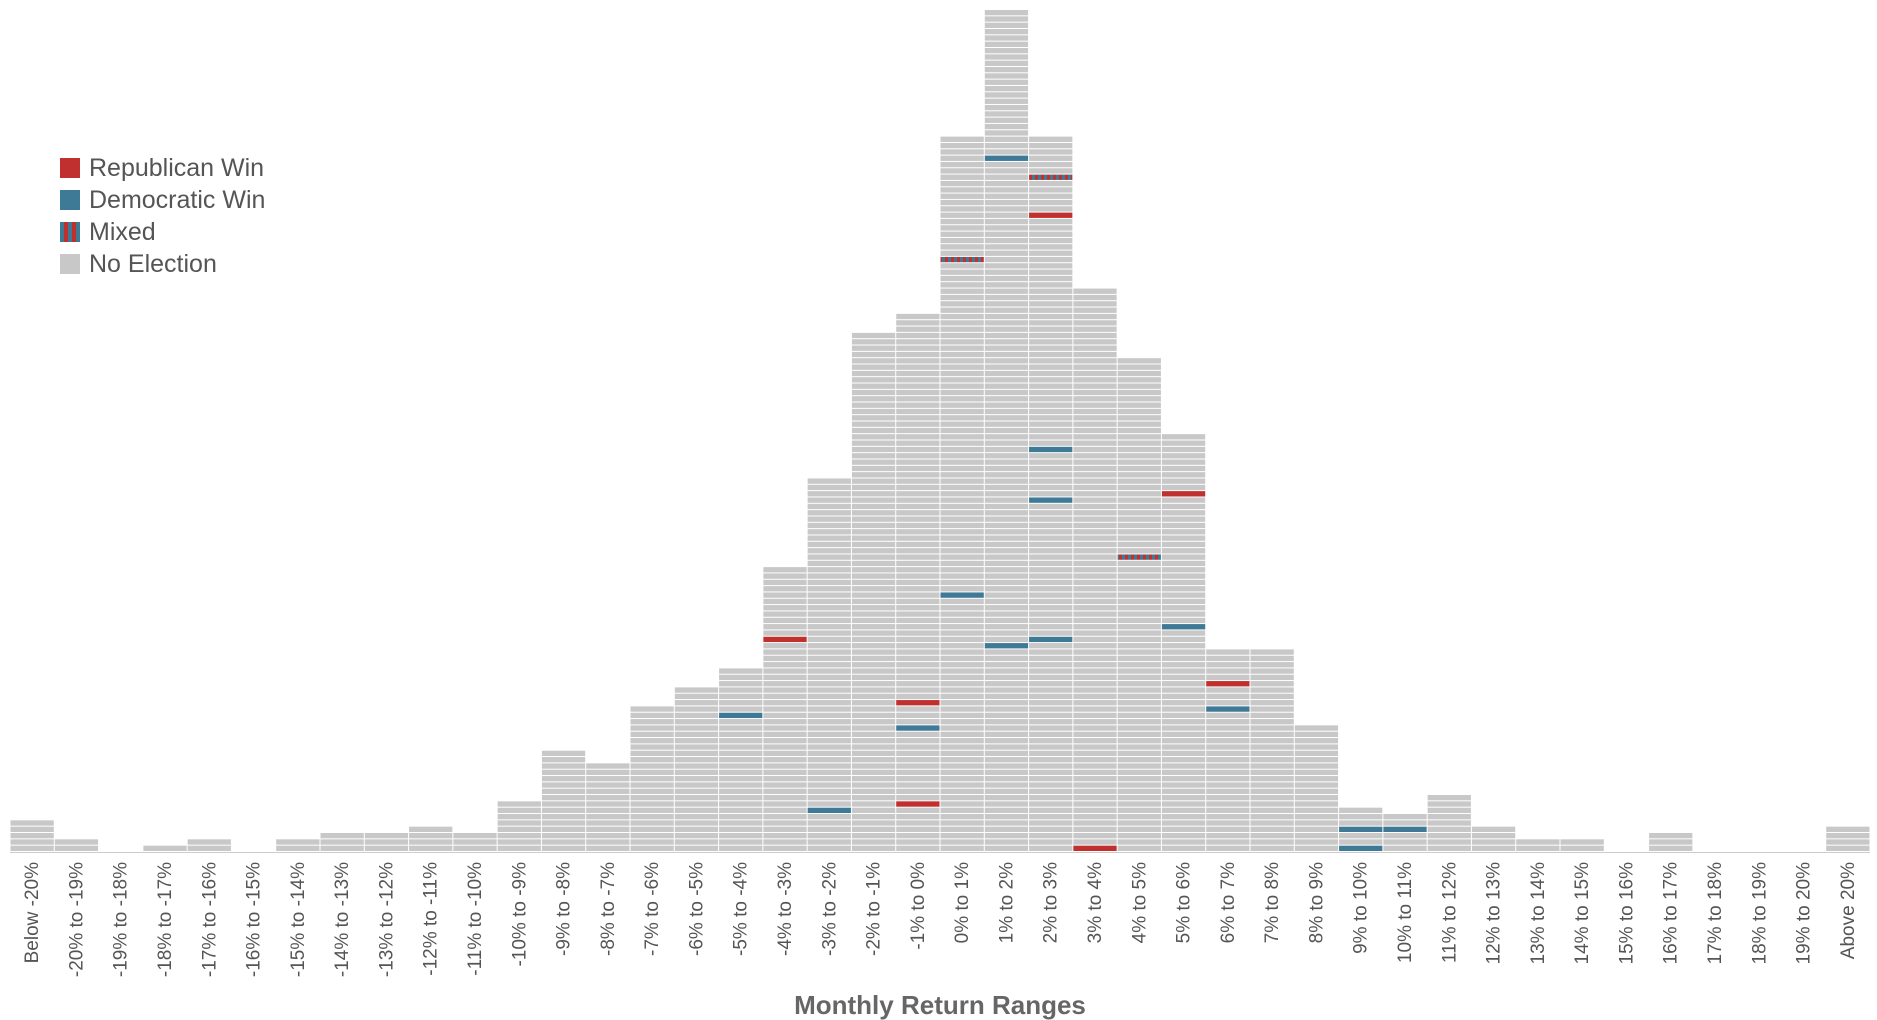 This screenshot has width=1877, height=1020. What do you see at coordinates (1139, 557) in the screenshot?
I see `bar-cell-mixed` at bounding box center [1139, 557].